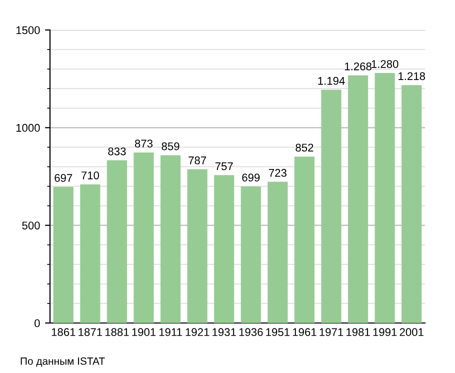 The image size is (455, 373). I want to click on y-tick-label: 1500, so click(28, 30).